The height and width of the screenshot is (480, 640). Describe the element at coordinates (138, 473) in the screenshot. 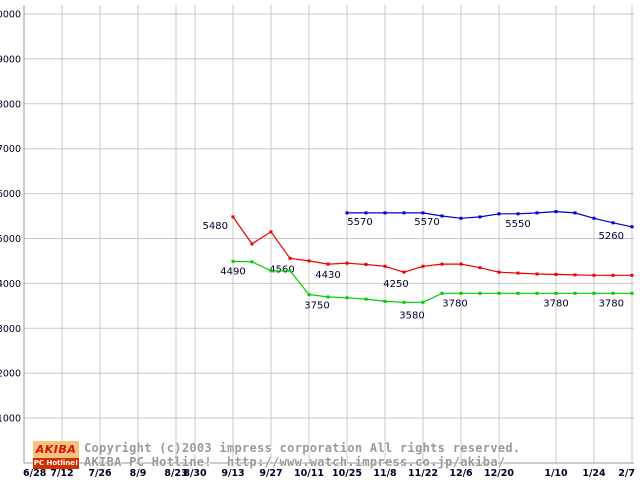

I see `x-axis-label: 8/9` at that location.